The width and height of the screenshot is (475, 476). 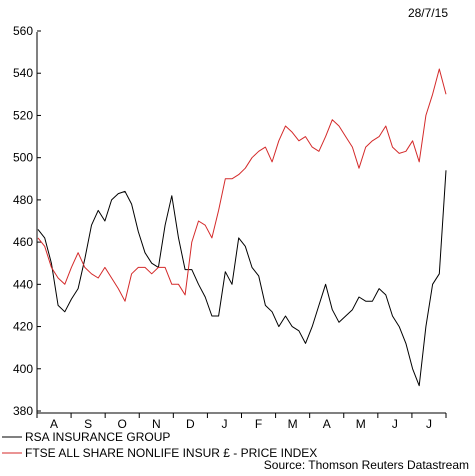 I want to click on date-label: 28/7/15, so click(x=428, y=13).